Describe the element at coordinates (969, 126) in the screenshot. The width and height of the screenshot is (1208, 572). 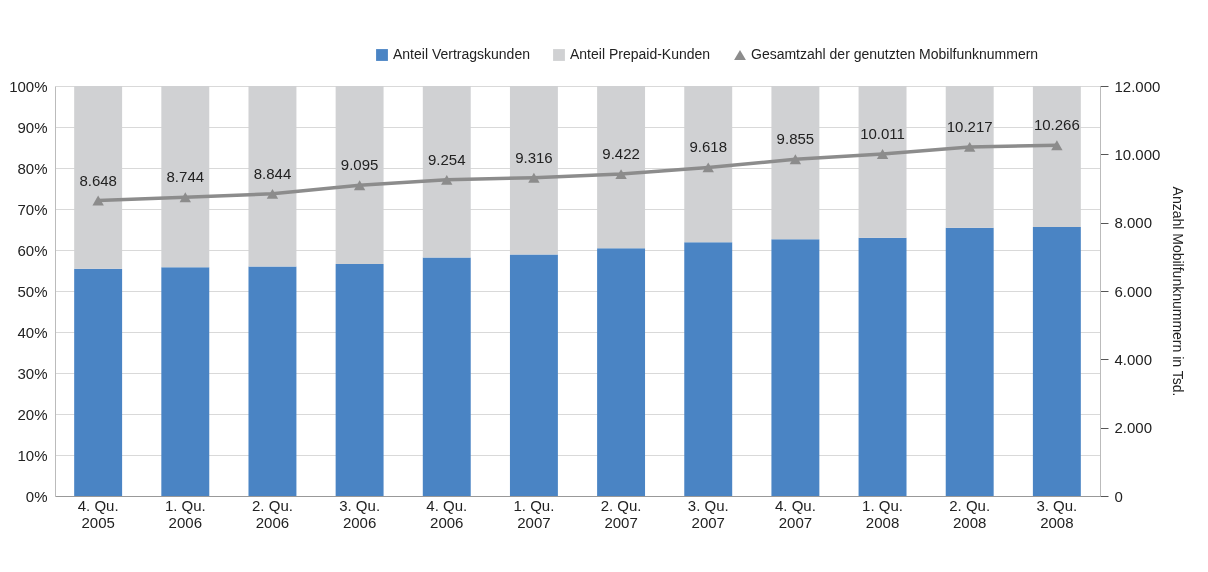
I see `data-label: 10.217` at that location.